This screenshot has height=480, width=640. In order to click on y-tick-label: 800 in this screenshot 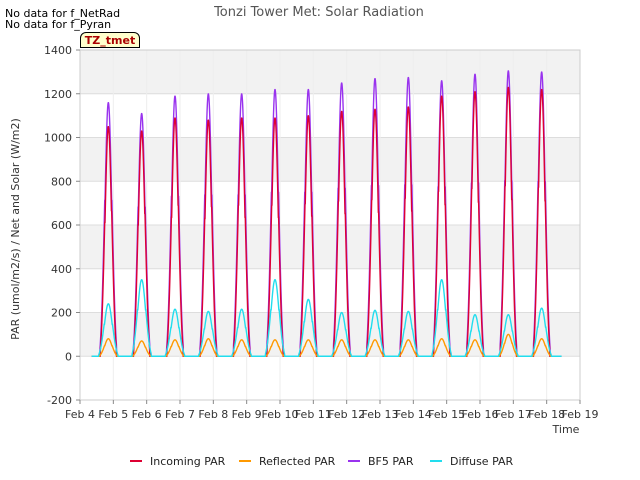, I will do `click(61, 181)`.